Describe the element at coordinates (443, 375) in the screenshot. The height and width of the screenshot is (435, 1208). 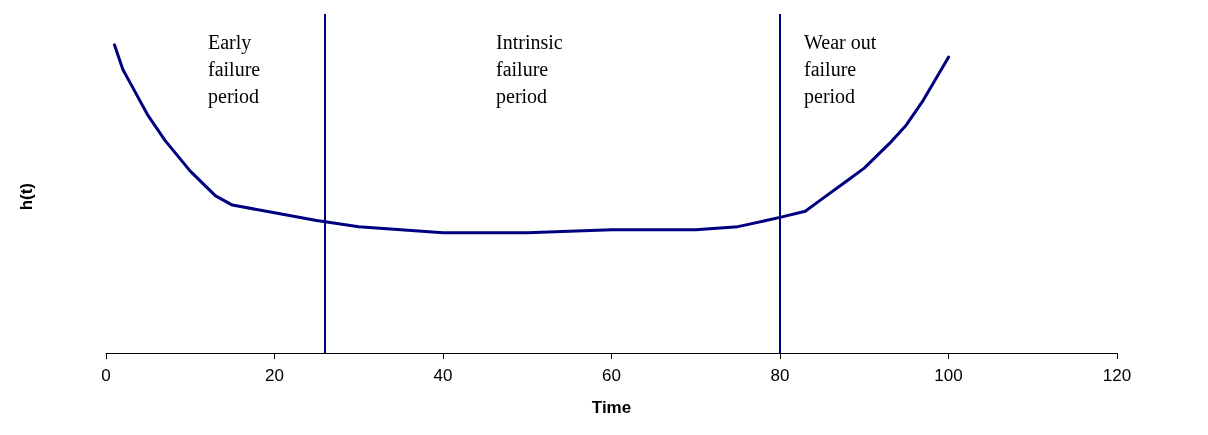
I see `x-tick-label: 40` at that location.